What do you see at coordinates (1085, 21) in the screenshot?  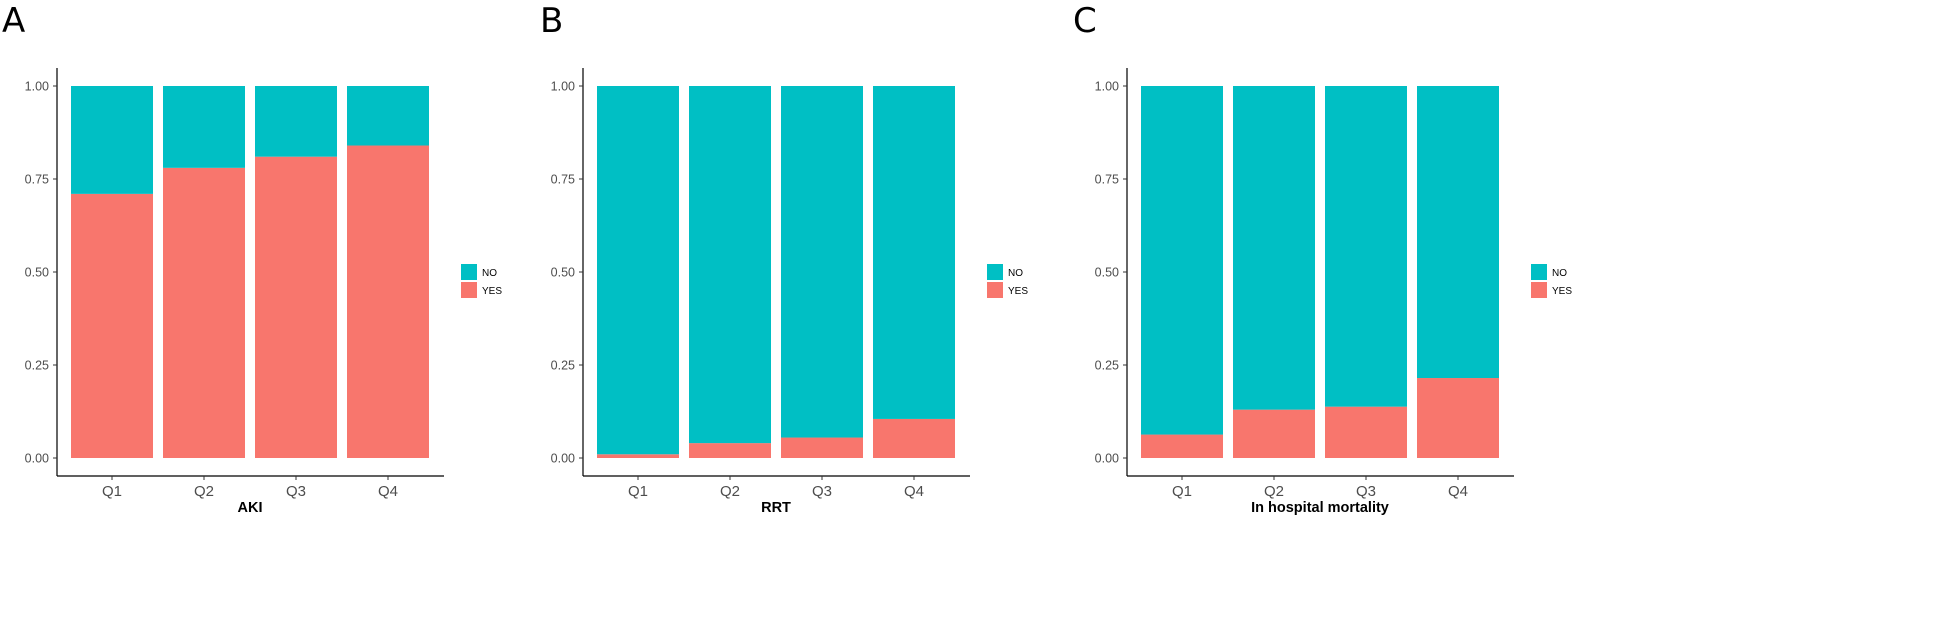 I see `panel-letter: C` at bounding box center [1085, 21].